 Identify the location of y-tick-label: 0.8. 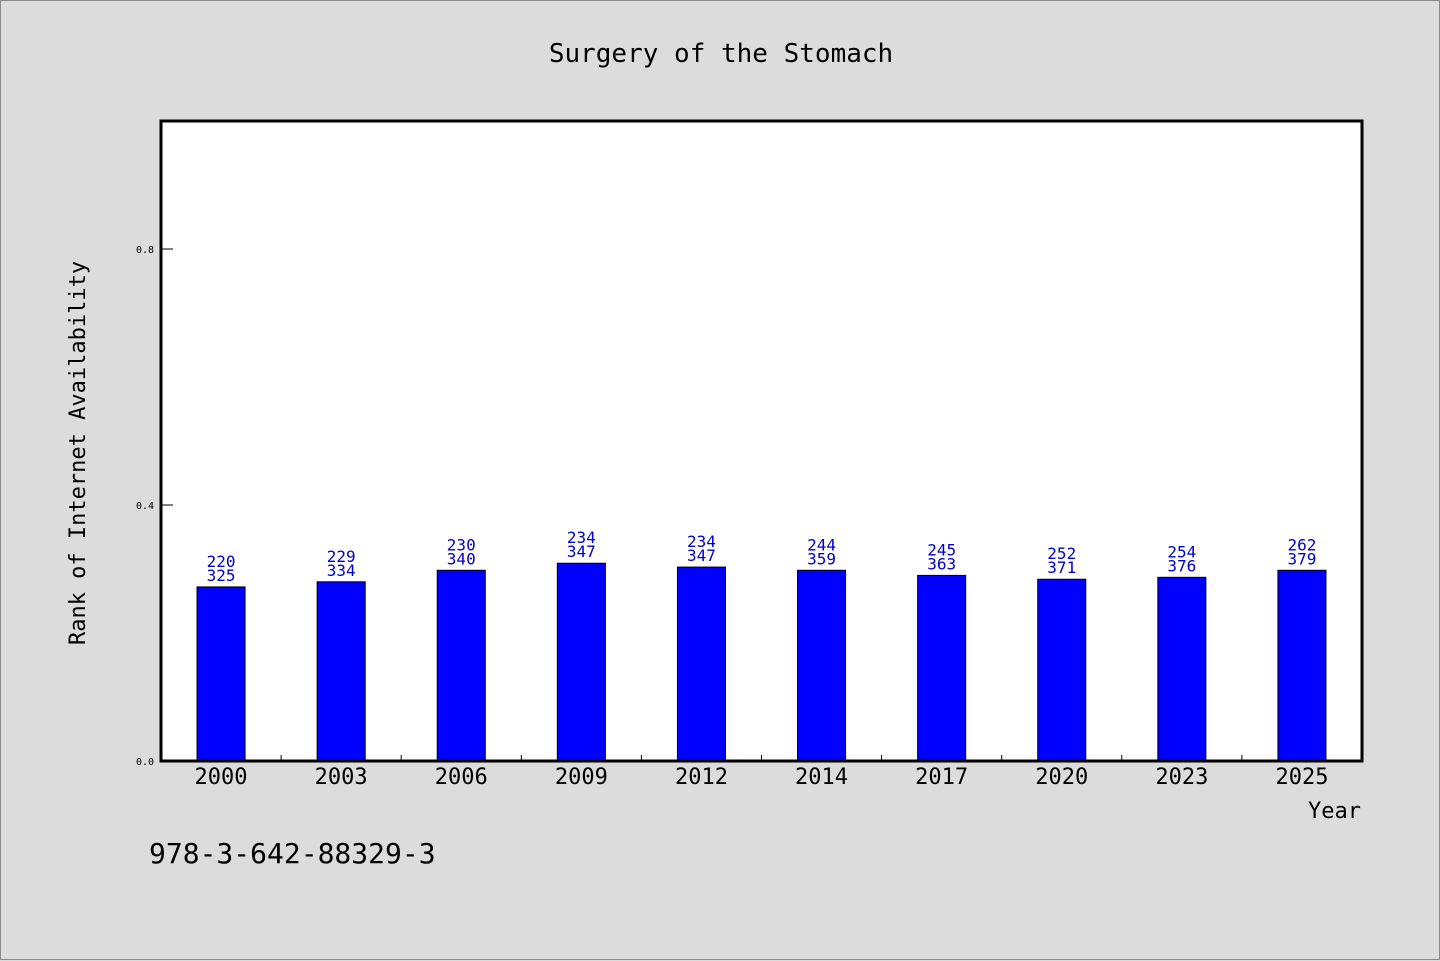
(145, 250).